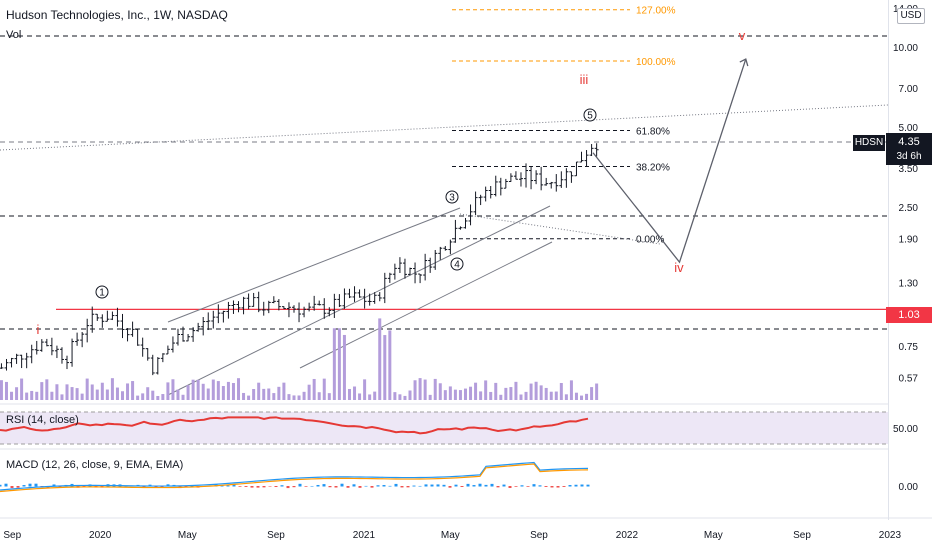 This screenshot has width=932, height=555. What do you see at coordinates (905, 48) in the screenshot?
I see `price-axis-tick: 10.00` at bounding box center [905, 48].